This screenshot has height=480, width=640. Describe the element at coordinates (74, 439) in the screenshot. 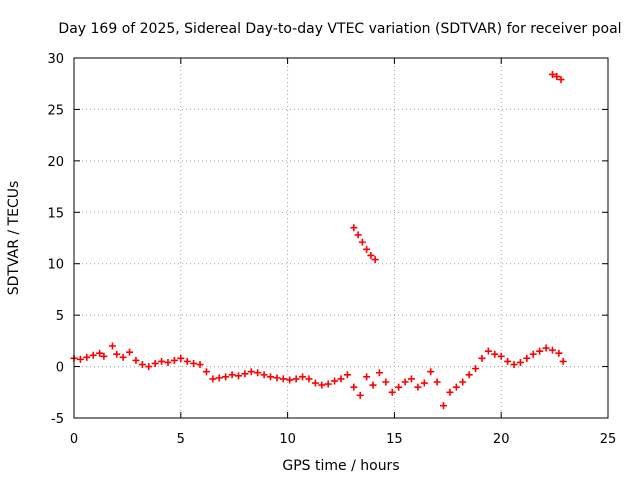

I see `x-tick-label: 0` at that location.